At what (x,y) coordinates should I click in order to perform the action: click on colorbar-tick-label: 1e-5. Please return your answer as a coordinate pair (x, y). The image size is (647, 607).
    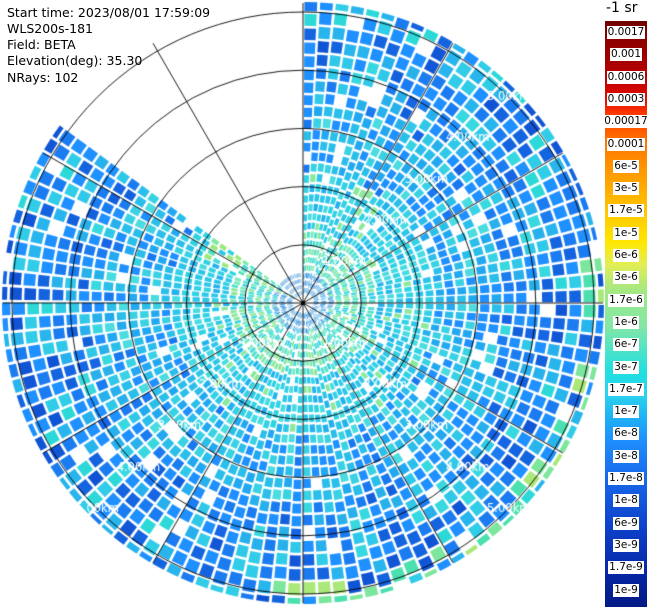
    Looking at the image, I should click on (626, 233).